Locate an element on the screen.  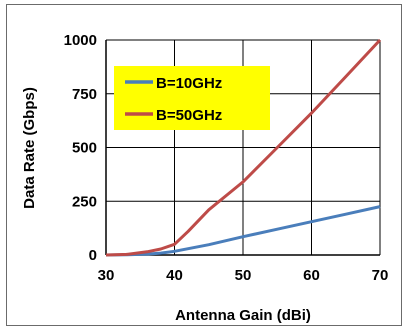
x-tick-label-60: 60 is located at coordinates (311, 275).